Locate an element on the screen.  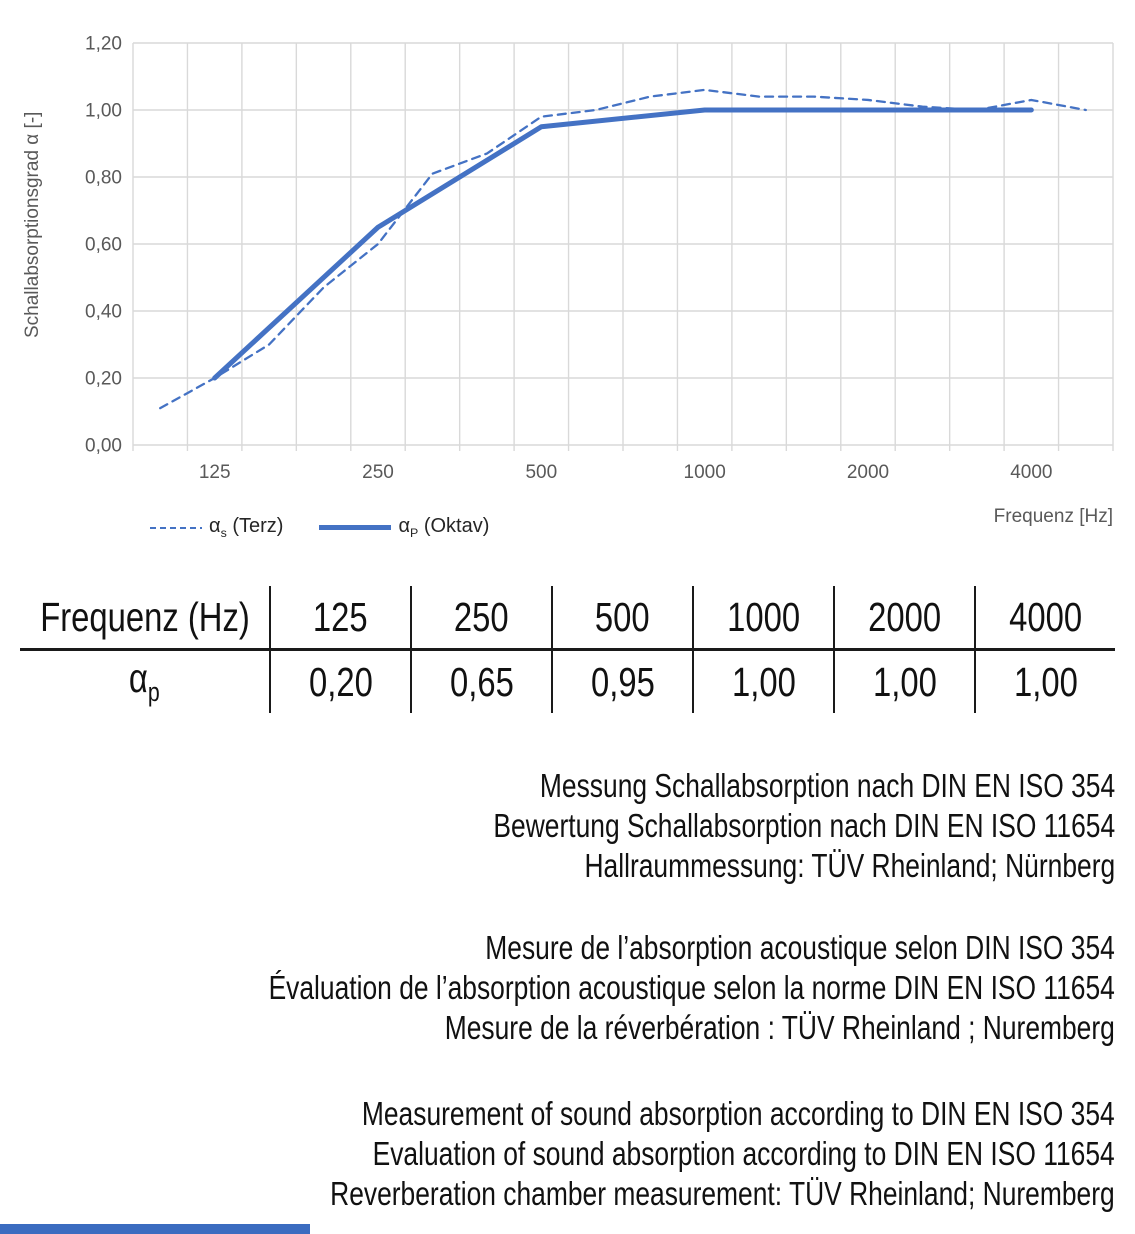
svg-text: 125 is located at coordinates (215, 472).